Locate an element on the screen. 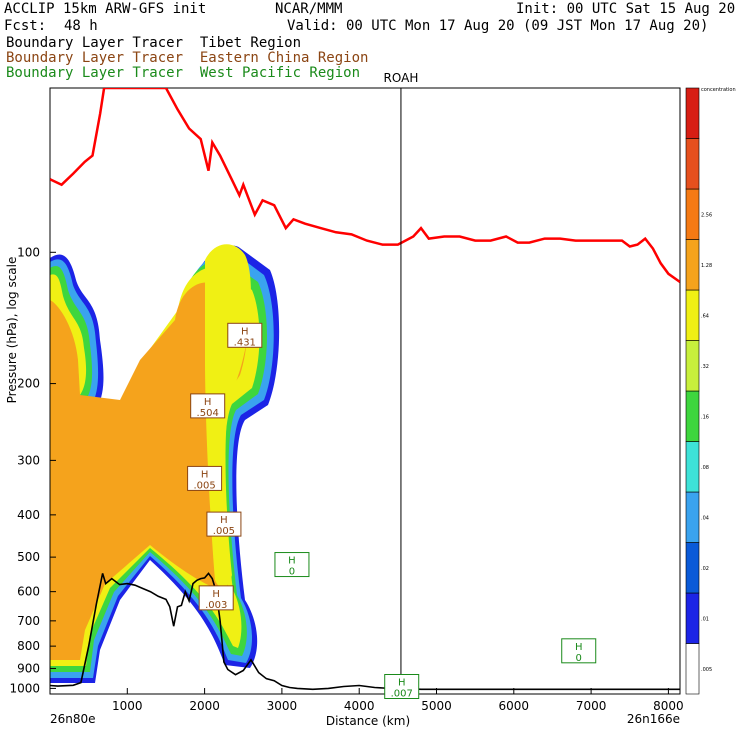 The width and height of the screenshot is (740, 740). colorbar-label: .005 is located at coordinates (706, 670).